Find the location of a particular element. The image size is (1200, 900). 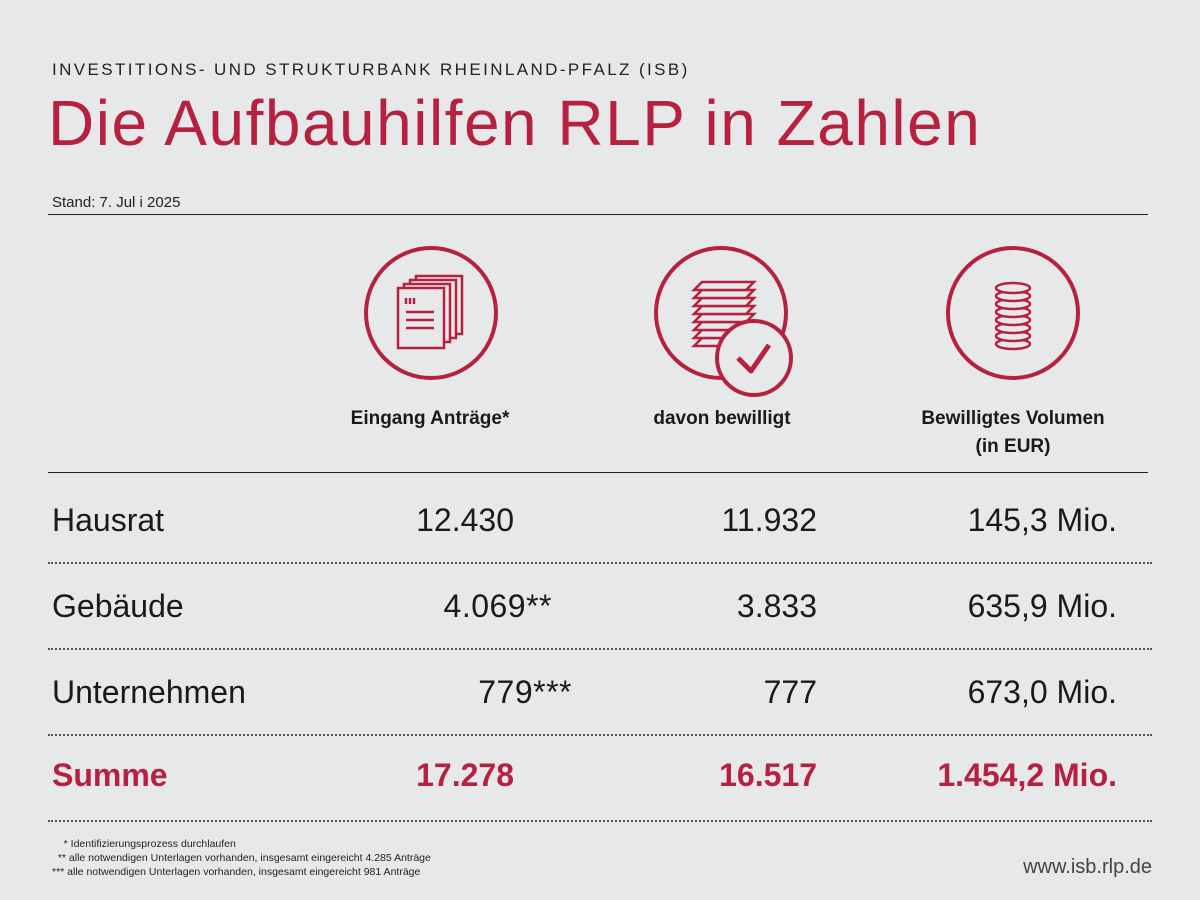

column-header-volumen-line1: Bewilligtes Volumen is located at coordinates (1013, 418).